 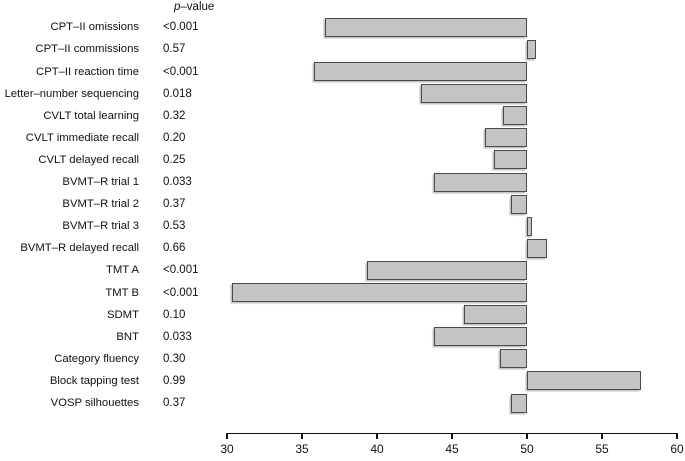 I want to click on category-label: Letter–number sequencing, so click(x=71, y=93).